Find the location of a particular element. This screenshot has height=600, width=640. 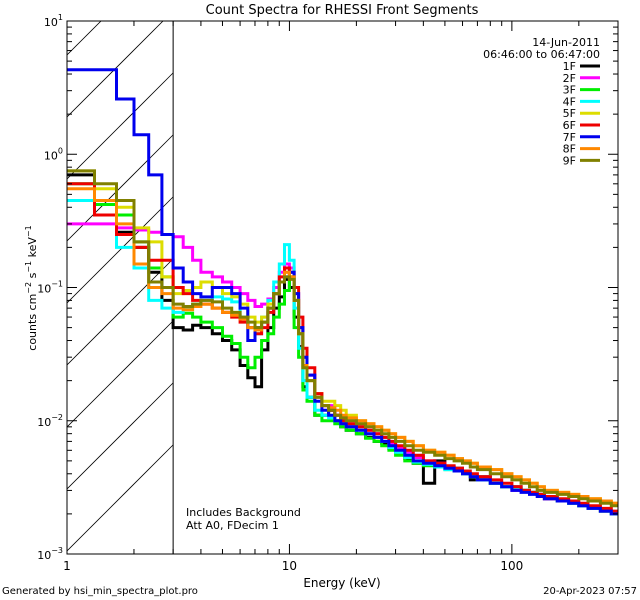

annotation-background: Includes Background is located at coordinates (243, 512).